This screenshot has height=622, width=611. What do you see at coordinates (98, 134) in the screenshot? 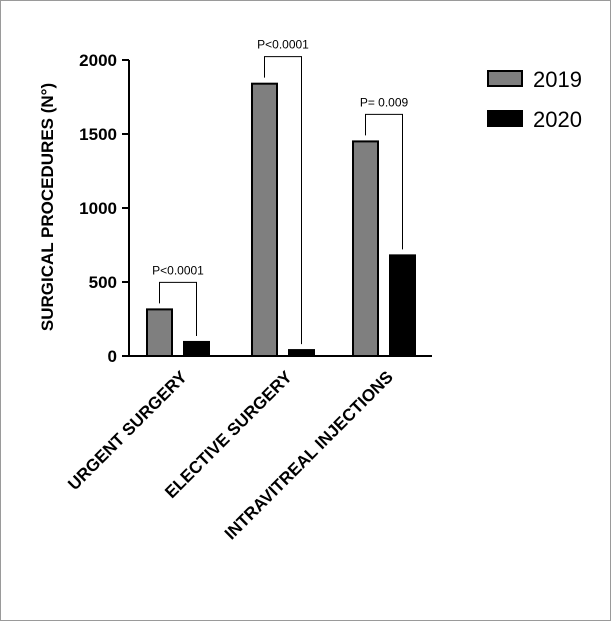
I see `y-tick-label: 1500` at bounding box center [98, 134].